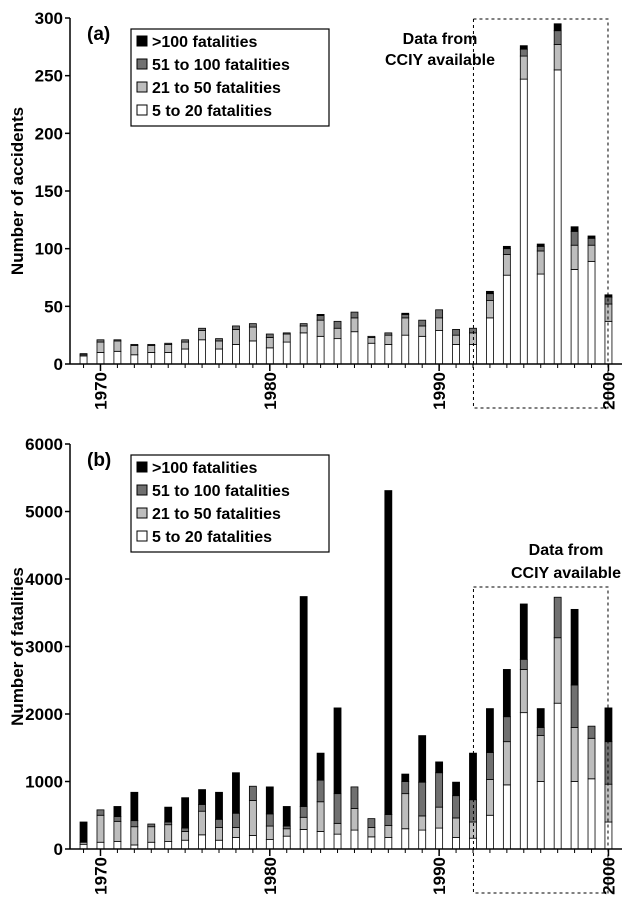 The height and width of the screenshot is (901, 639). I want to click on bar-5to20-1989, so click(422, 350).